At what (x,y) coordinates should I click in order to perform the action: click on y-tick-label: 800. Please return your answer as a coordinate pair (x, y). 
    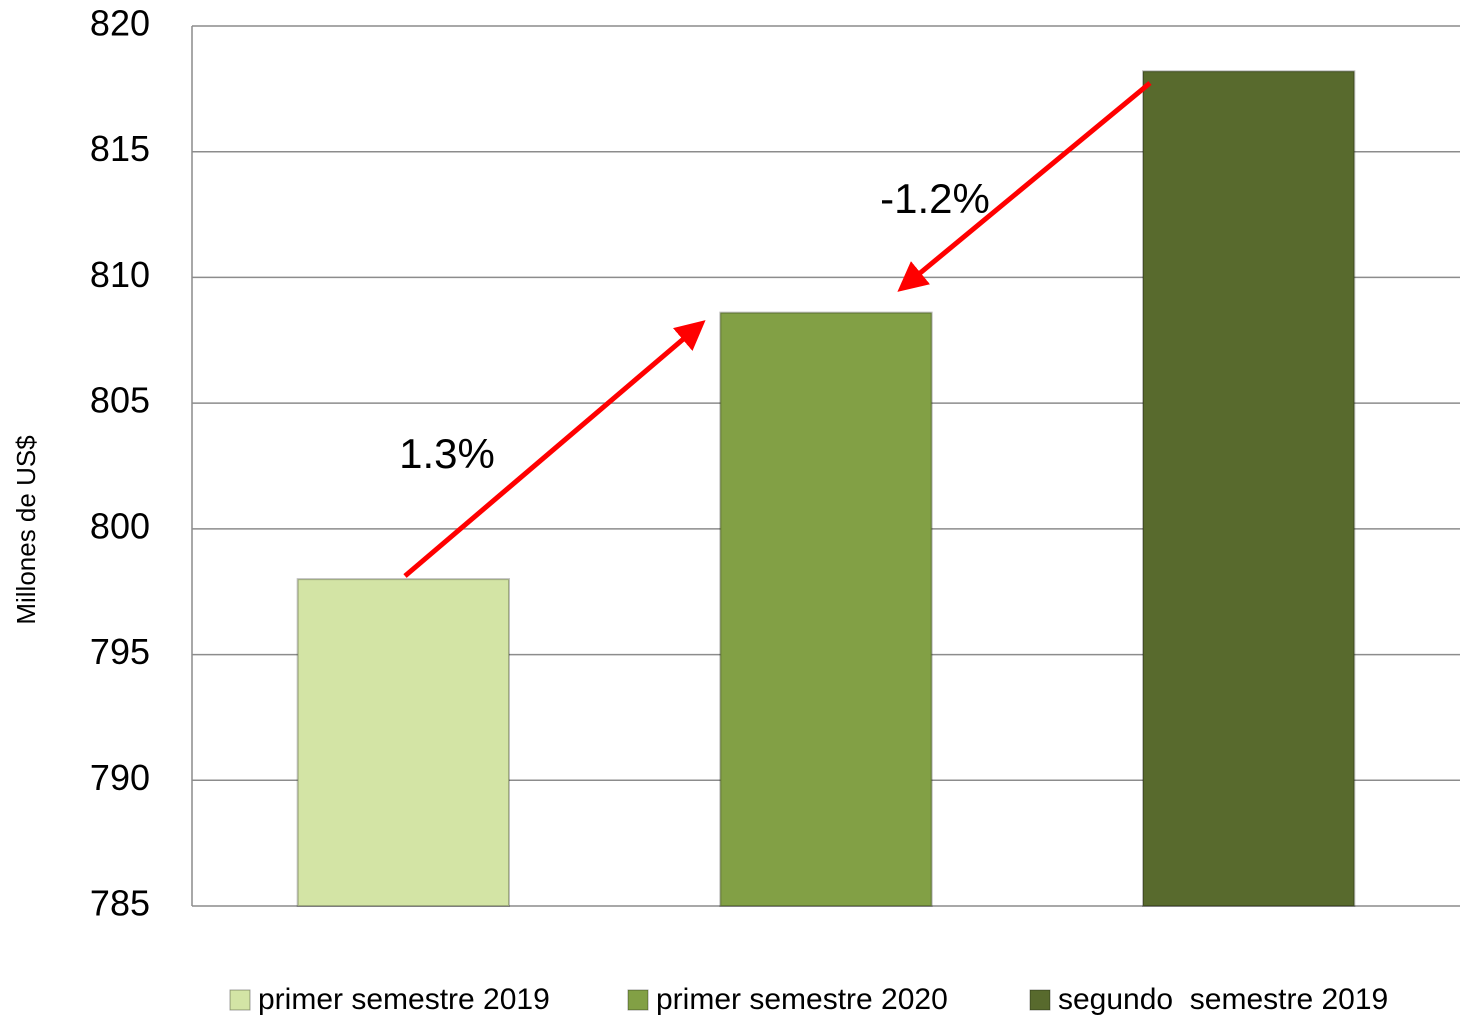
    Looking at the image, I should click on (120, 525).